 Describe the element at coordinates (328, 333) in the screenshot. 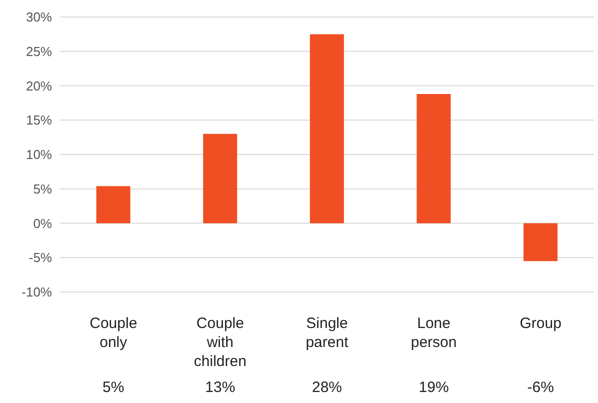

I see `x-tick-label: Single parent` at that location.